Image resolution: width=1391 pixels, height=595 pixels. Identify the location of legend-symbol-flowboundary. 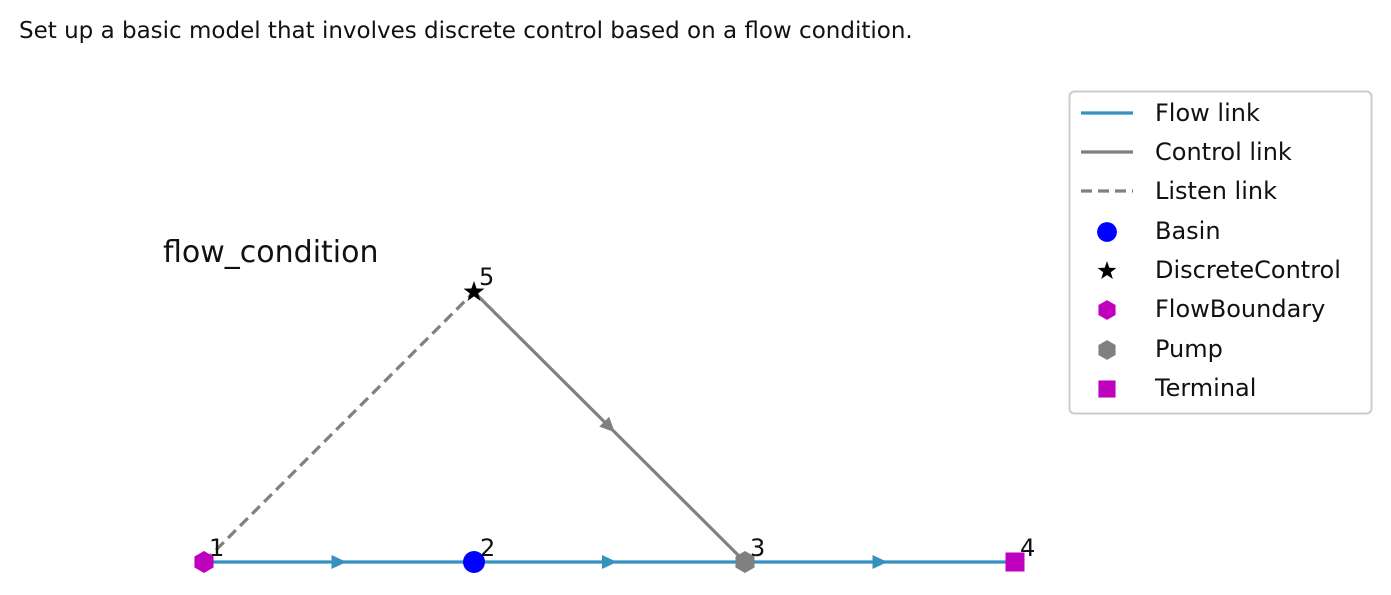
(1107, 310).